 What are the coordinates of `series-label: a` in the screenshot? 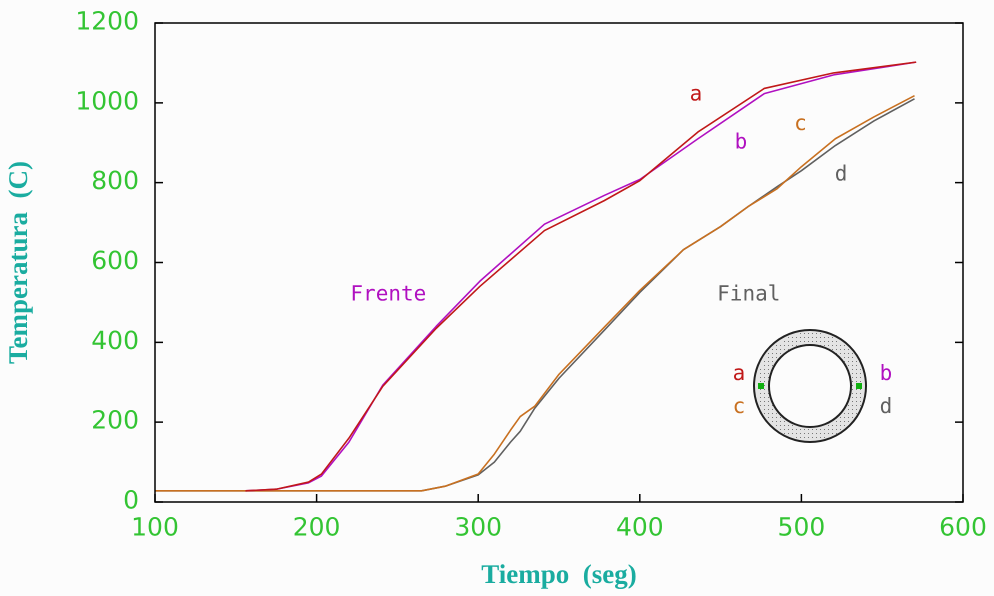 It's located at (696, 93).